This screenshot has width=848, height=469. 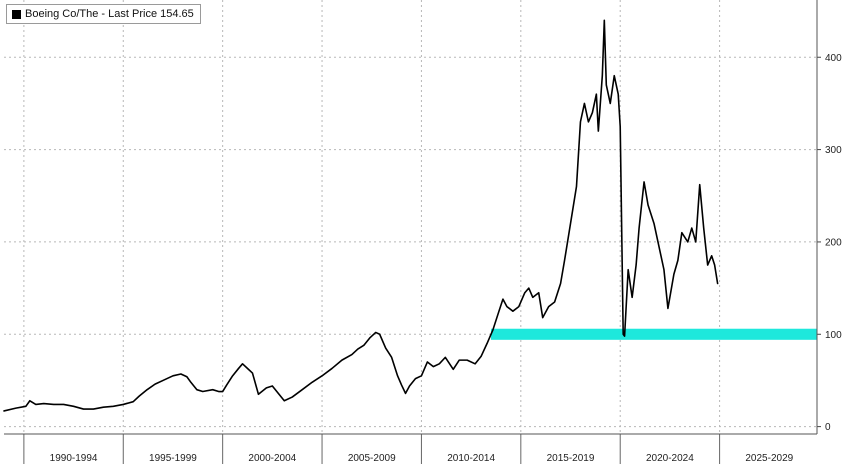 I want to click on y-tick-label: 0, so click(x=828, y=427).